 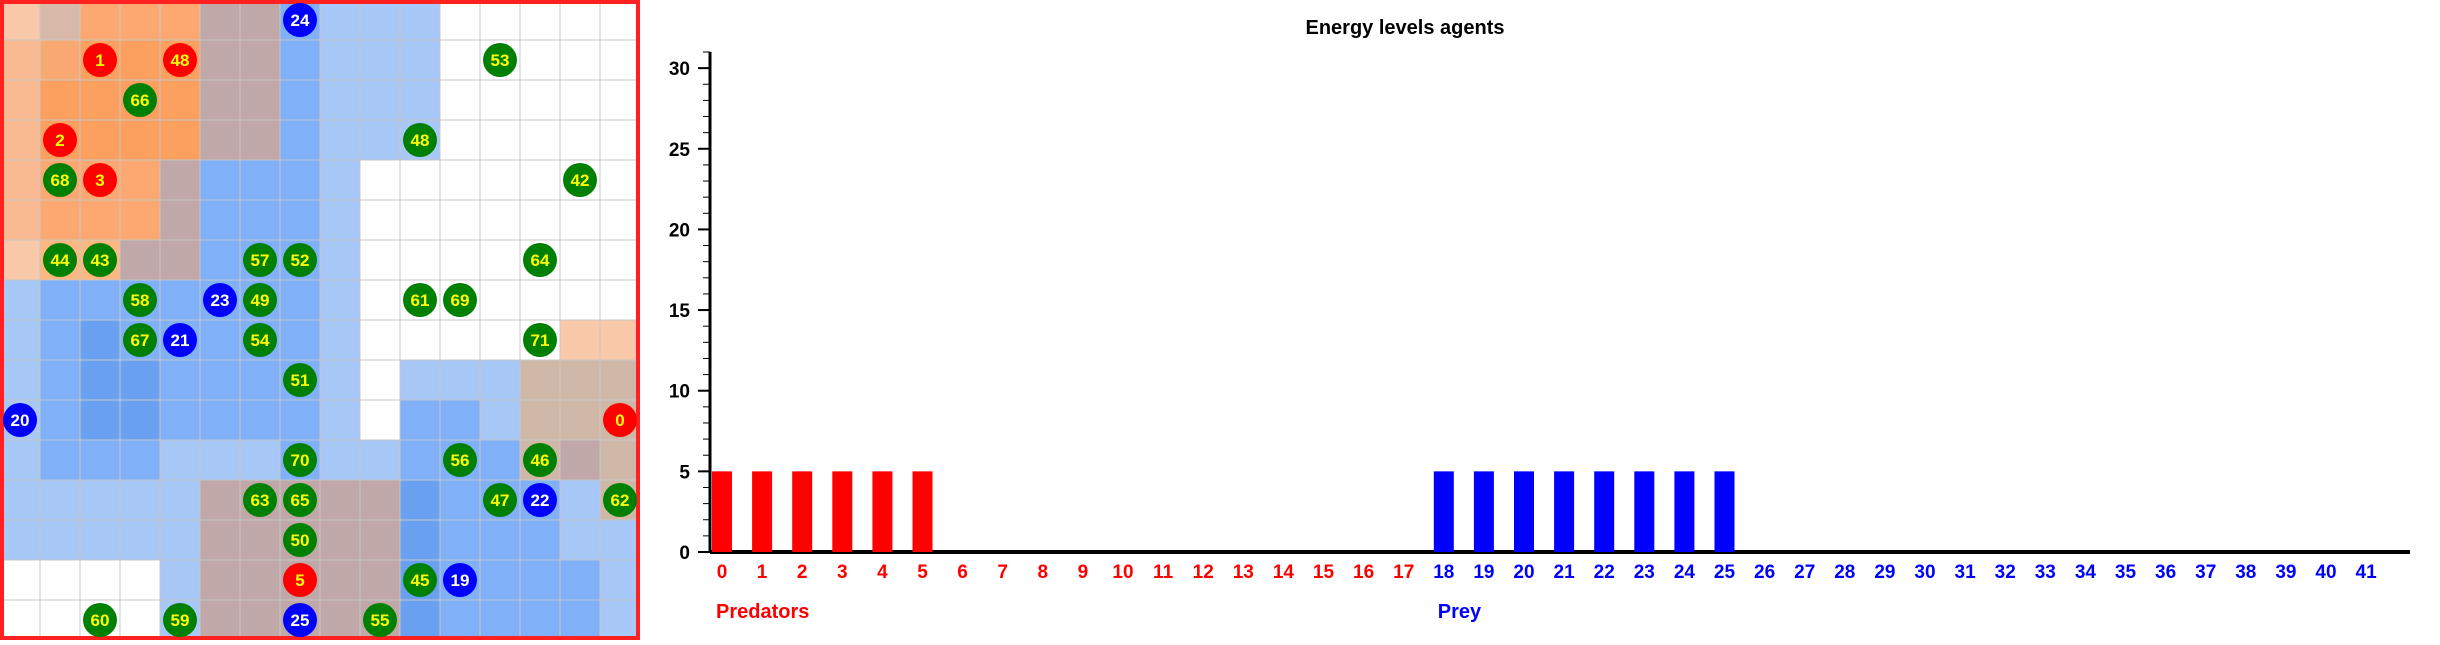 What do you see at coordinates (260, 340) in the screenshot?
I see `agent-plant: 54` at bounding box center [260, 340].